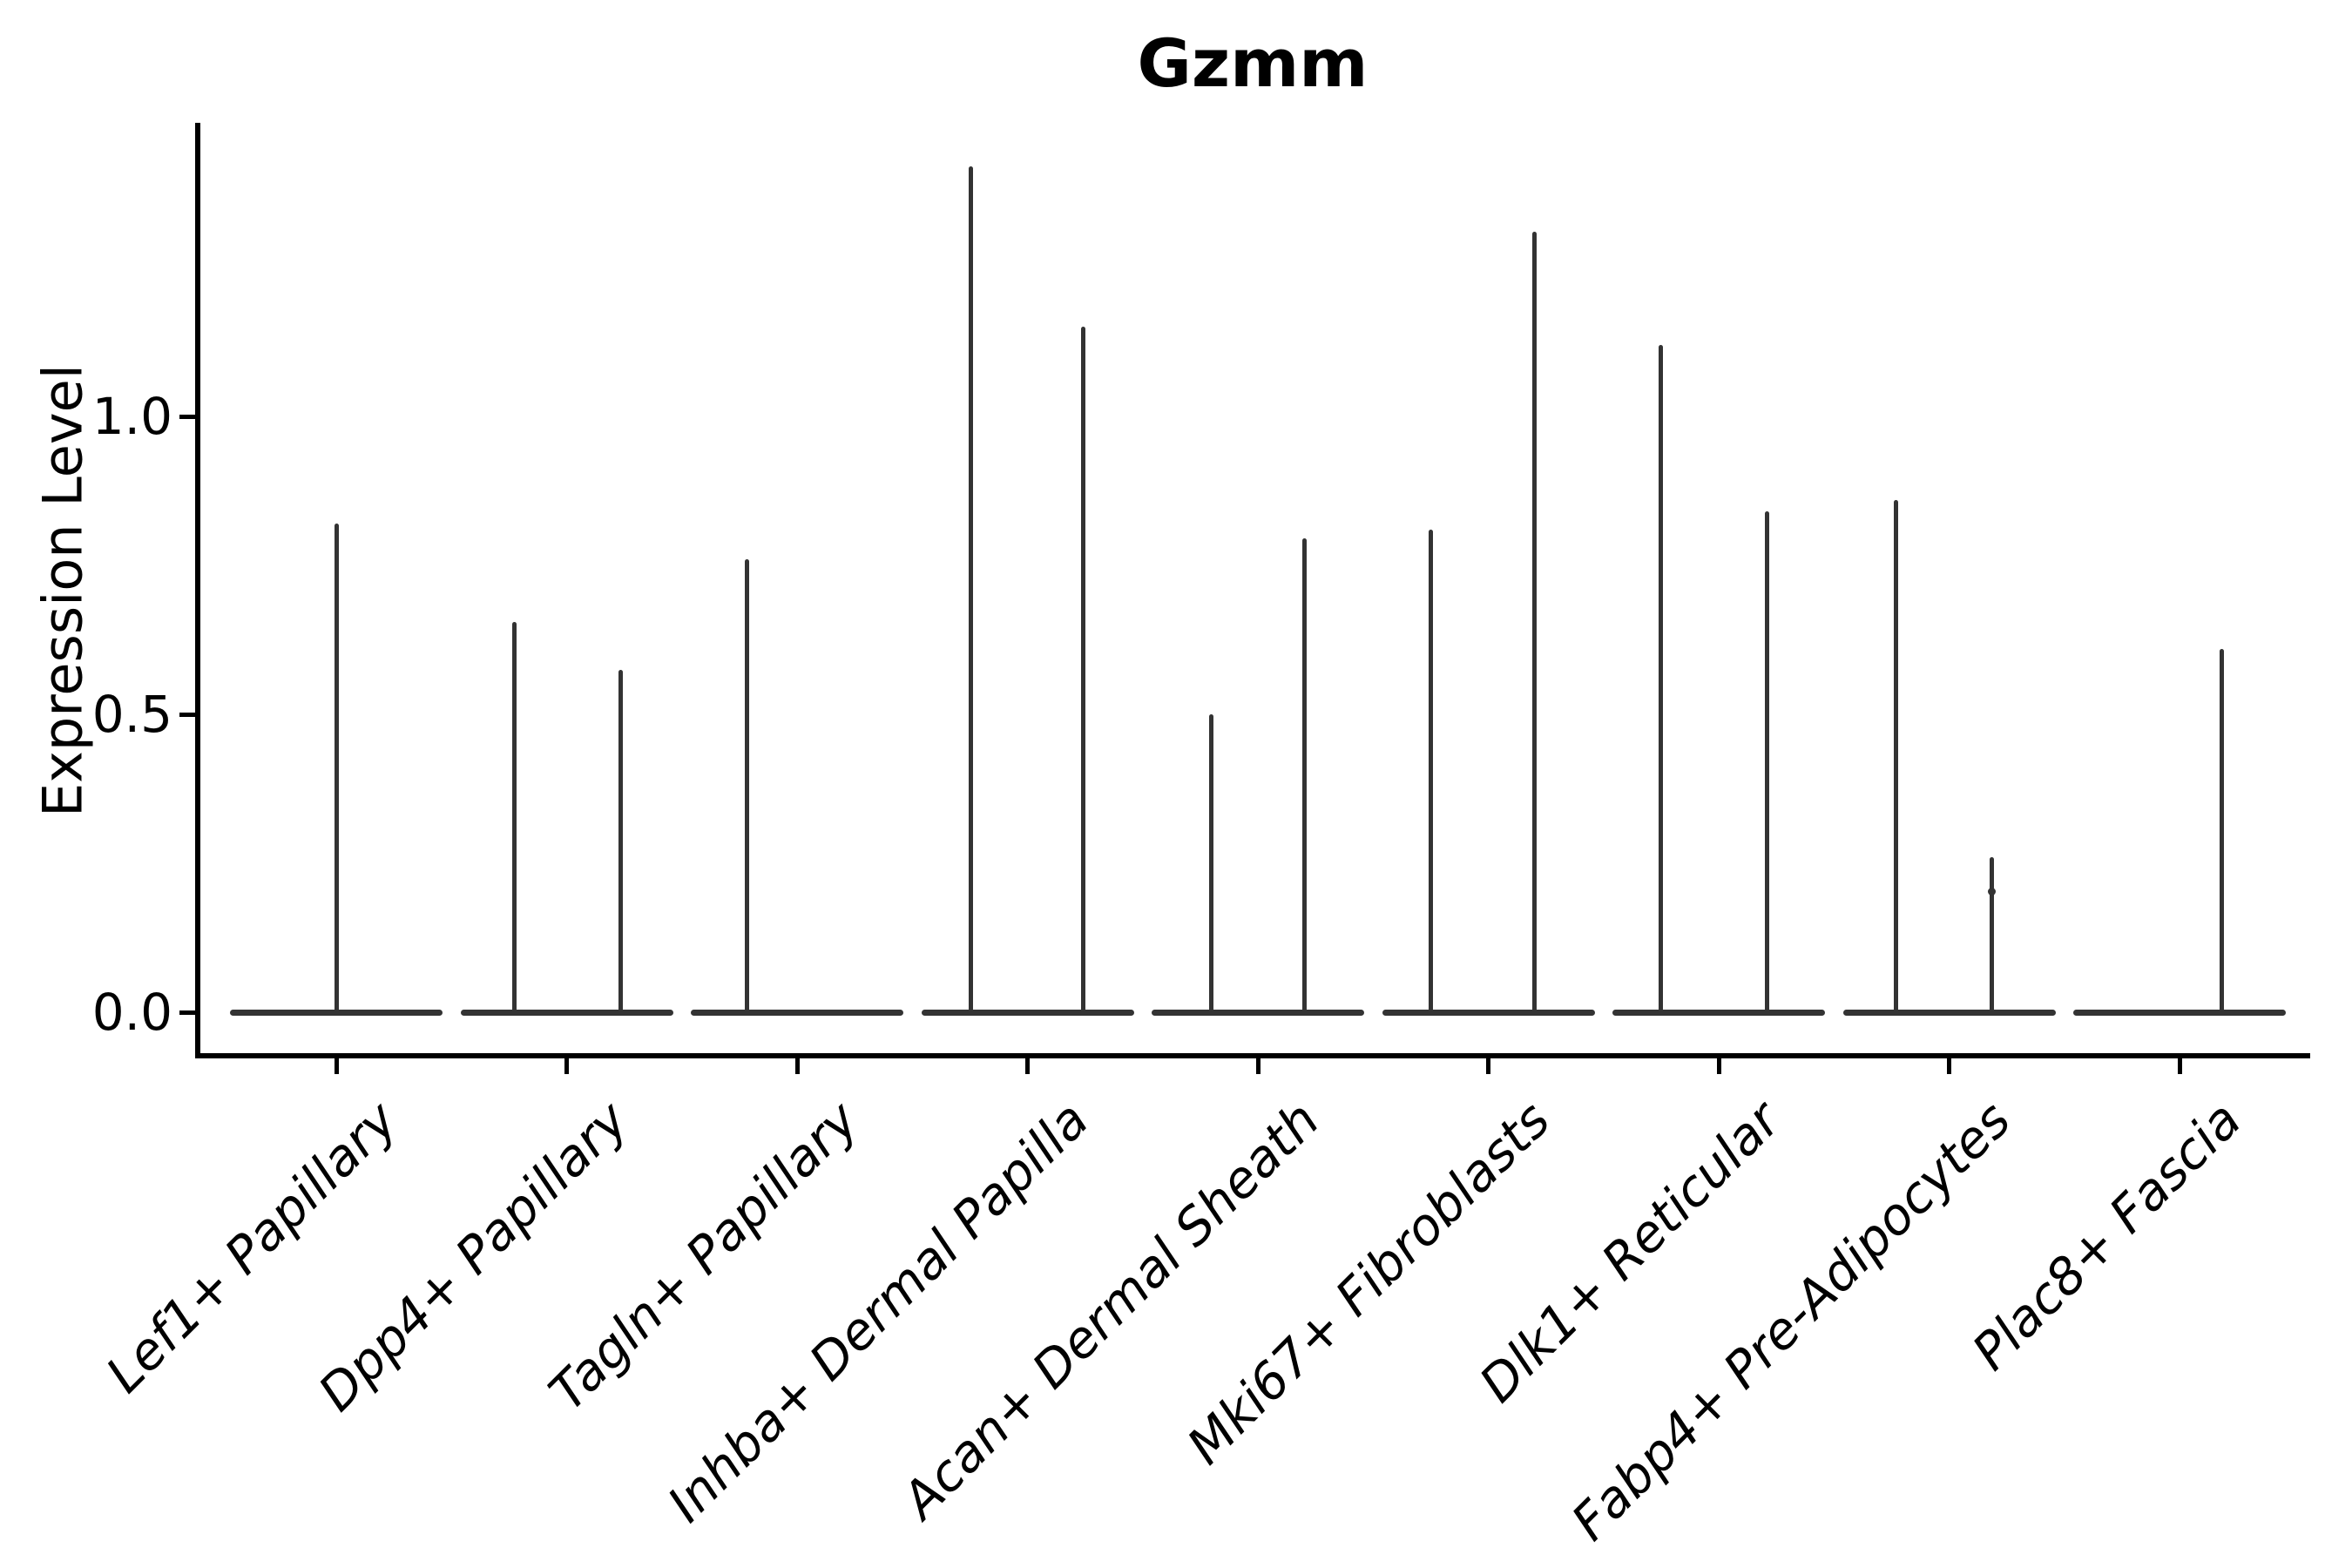 This screenshot has height=1568, width=2352. What do you see at coordinates (198, 590) in the screenshot?
I see `y-axis-spine` at bounding box center [198, 590].